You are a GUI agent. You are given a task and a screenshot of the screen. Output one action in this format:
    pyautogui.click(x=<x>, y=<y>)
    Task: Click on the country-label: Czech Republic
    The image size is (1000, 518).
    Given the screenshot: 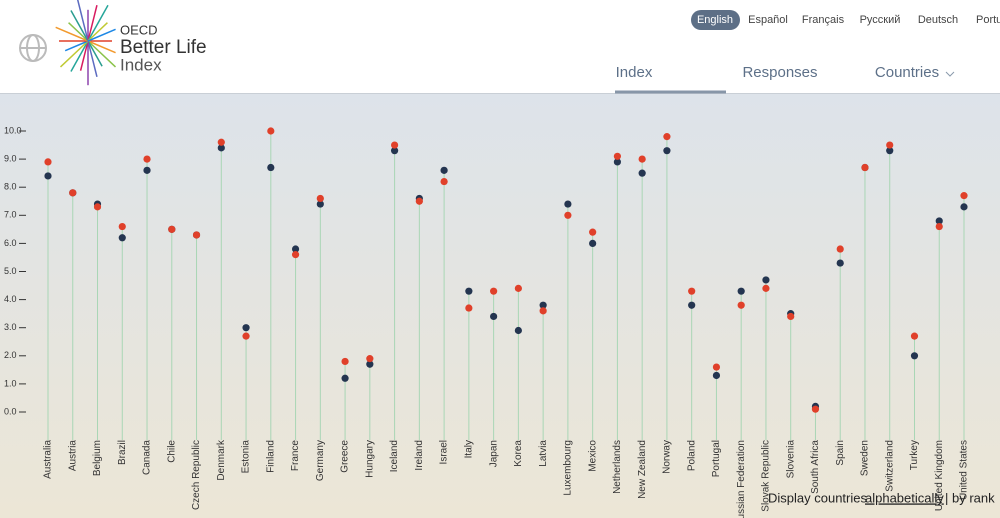 What is the action you would take?
    pyautogui.click(x=196, y=475)
    